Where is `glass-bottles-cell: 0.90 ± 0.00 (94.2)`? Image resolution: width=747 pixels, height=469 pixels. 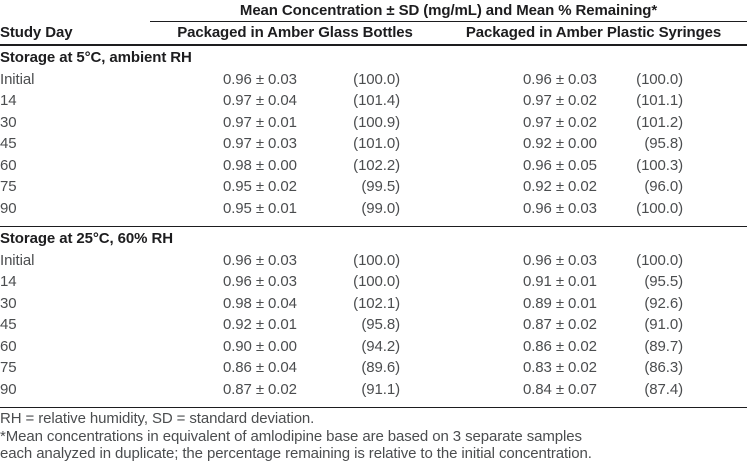 glass-bottles-cell: 0.90 ± 0.00 (94.2) is located at coordinates (295, 347).